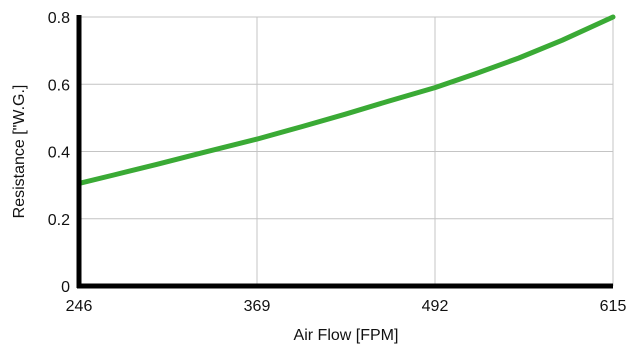  Describe the element at coordinates (59, 85) in the screenshot. I see `y-tick-label-3: 0.6` at that location.